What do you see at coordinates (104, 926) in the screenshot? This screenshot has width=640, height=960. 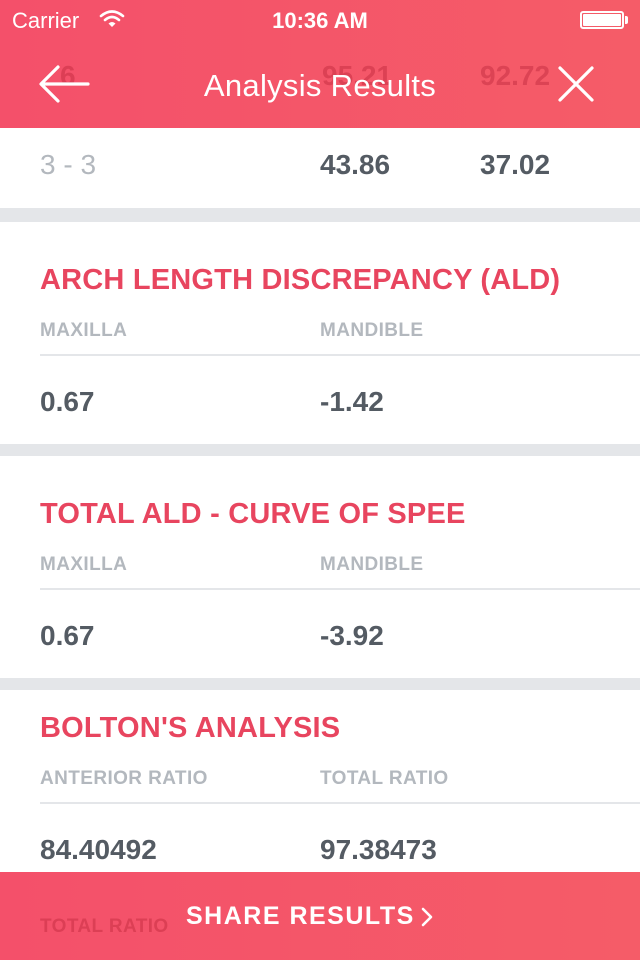 I see `scrolled-column-header: TOTAL RATIO` at bounding box center [104, 926].